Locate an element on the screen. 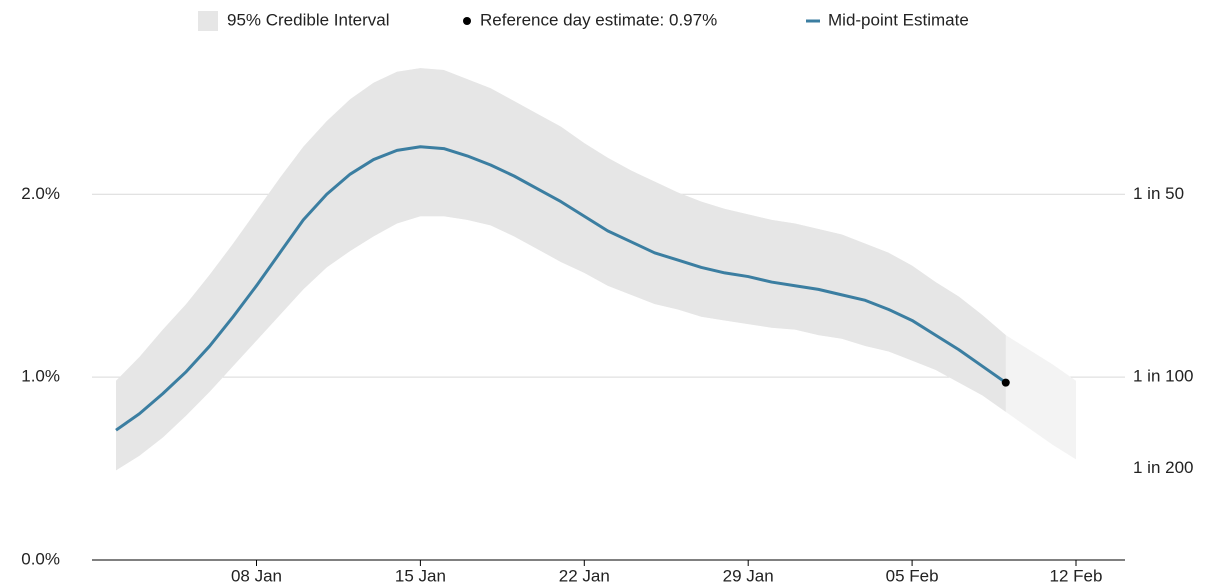 The image size is (1210, 587). legend-label: Mid-point Estimate is located at coordinates (898, 19).